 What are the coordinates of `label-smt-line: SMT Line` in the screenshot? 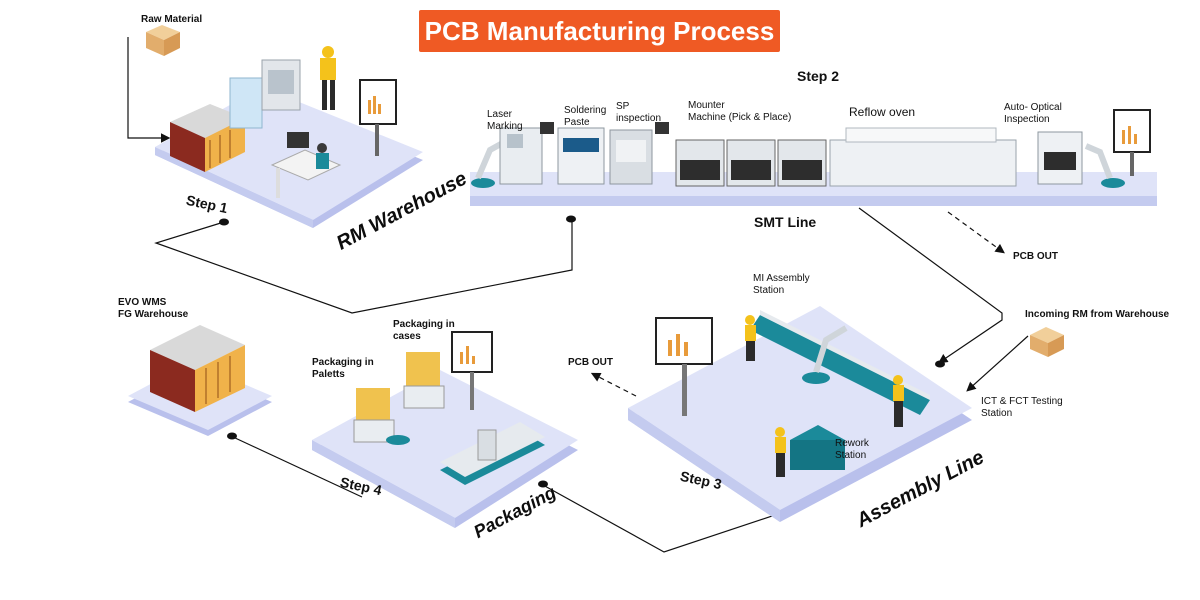 It's located at (785, 222).